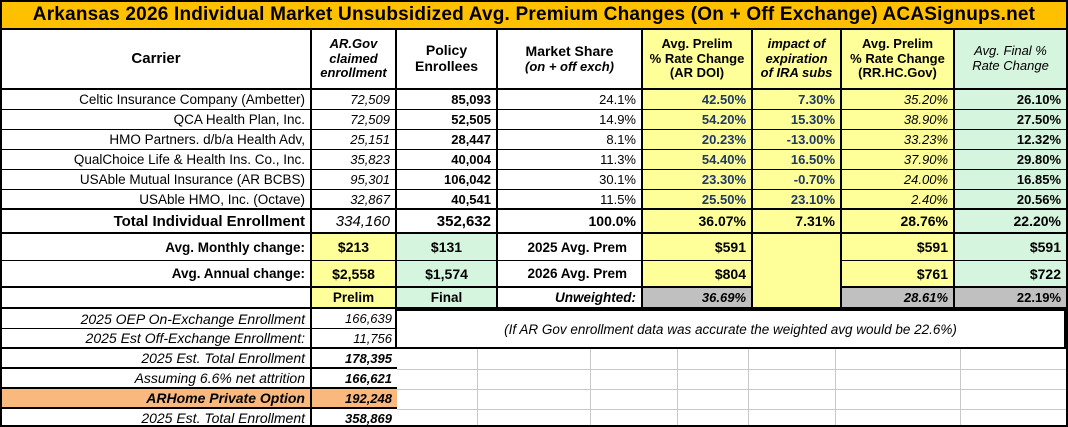  What do you see at coordinates (1010, 274) in the screenshot?
I see `prem-2026-final: $722` at bounding box center [1010, 274].